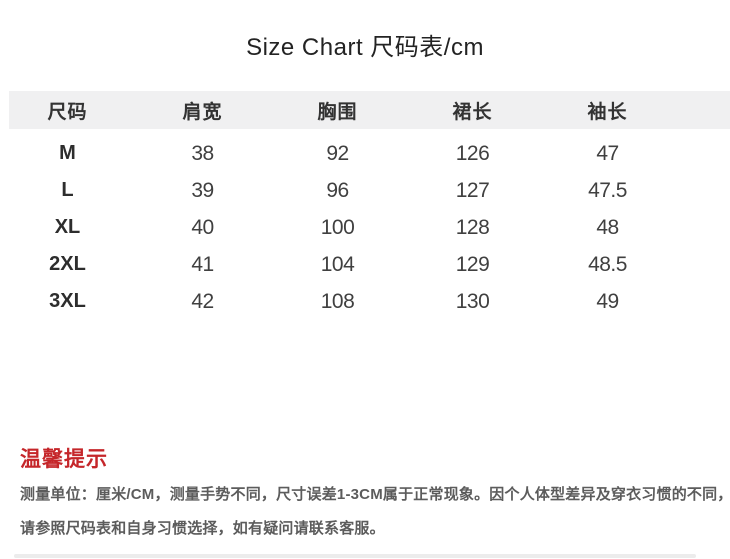 The width and height of the screenshot is (730, 559). Describe the element at coordinates (472, 264) in the screenshot. I see `length-value: 129` at that location.